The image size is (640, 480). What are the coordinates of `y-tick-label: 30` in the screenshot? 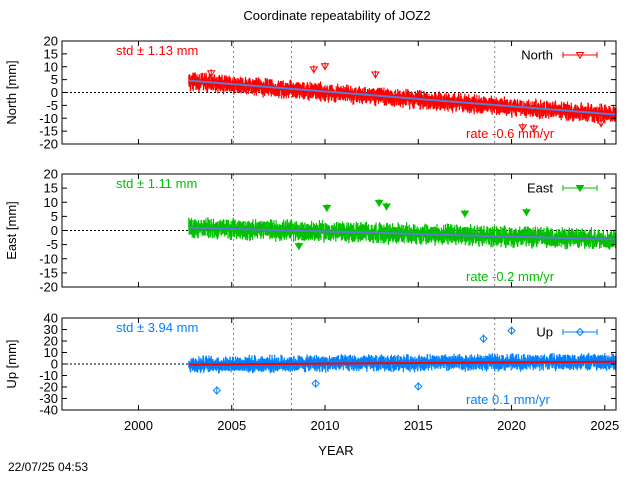 It's located at (51, 329).